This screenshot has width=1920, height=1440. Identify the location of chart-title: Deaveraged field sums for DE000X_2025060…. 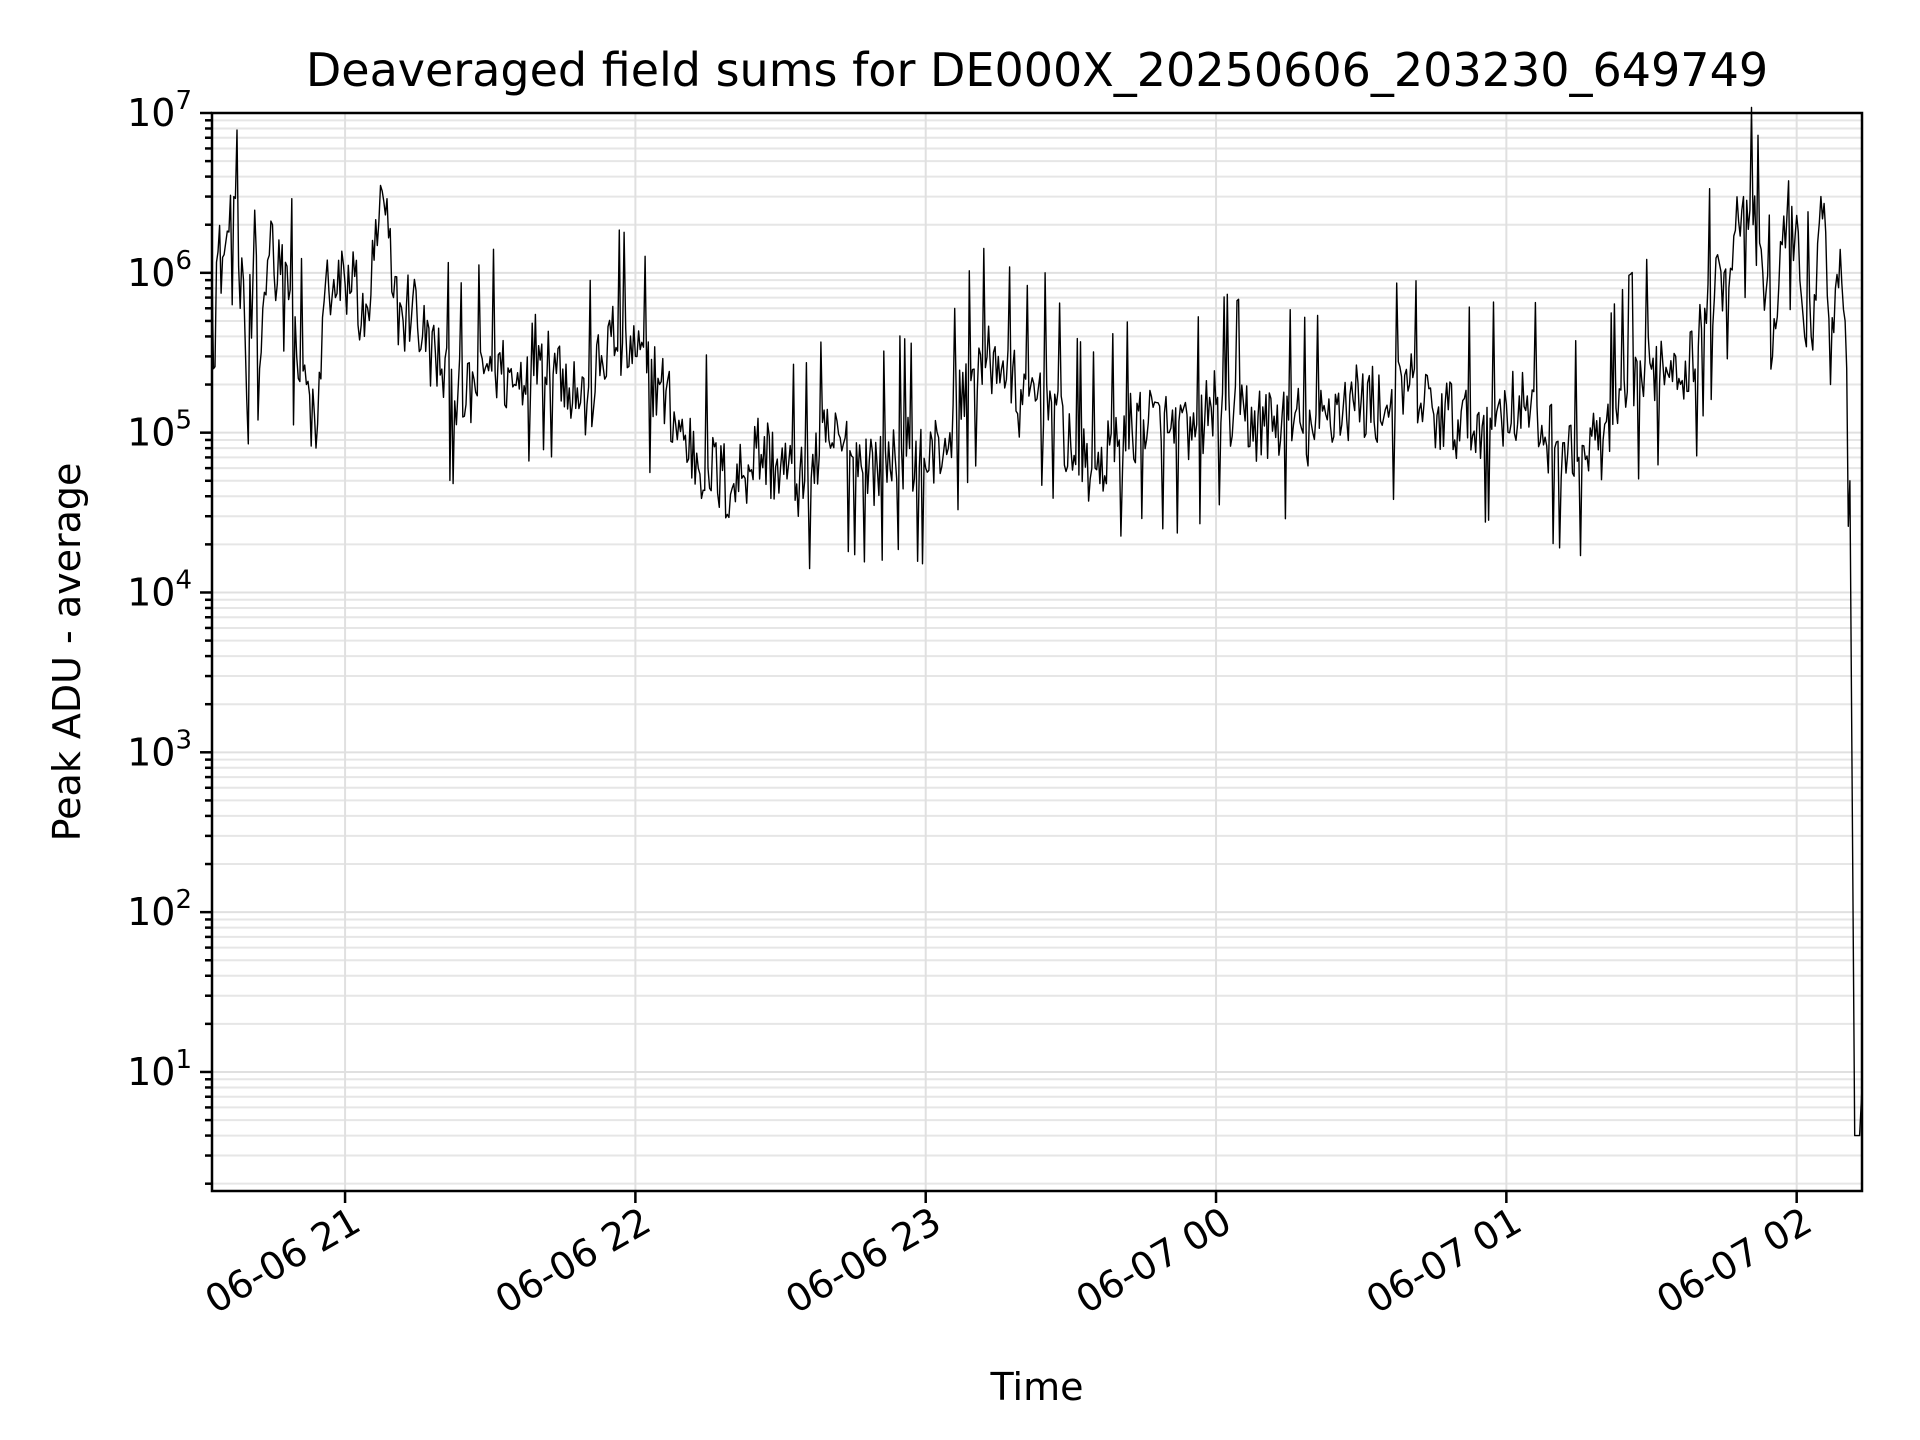
(1037, 70).